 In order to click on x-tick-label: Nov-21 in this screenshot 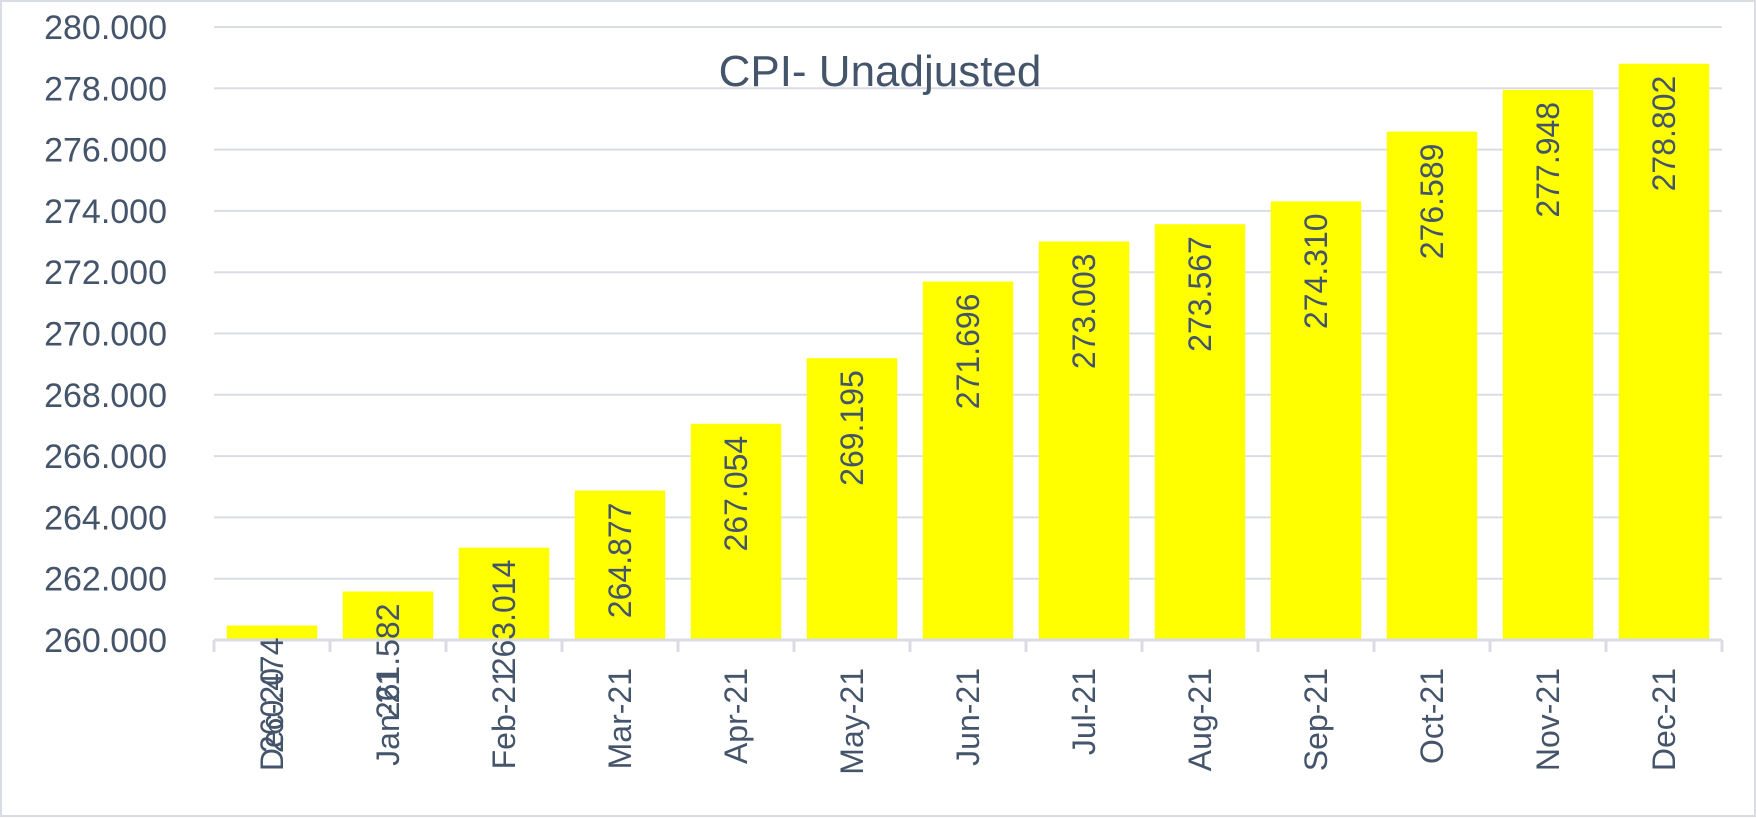, I will do `click(1548, 719)`.